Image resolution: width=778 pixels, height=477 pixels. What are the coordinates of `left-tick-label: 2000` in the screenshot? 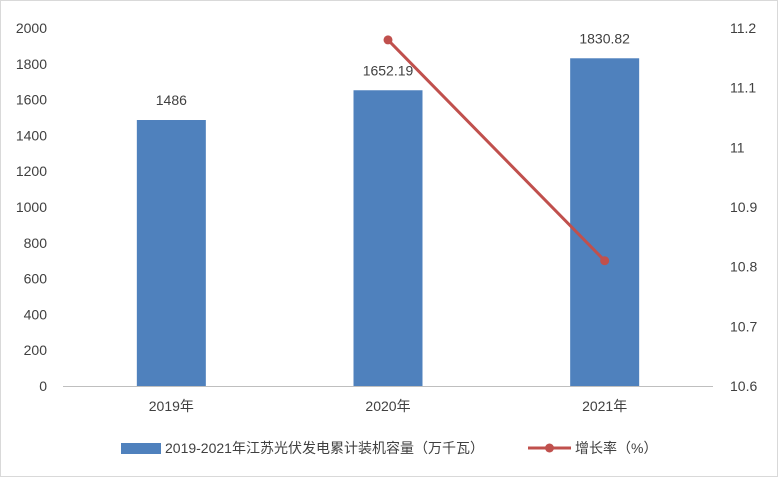 It's located at (31, 28).